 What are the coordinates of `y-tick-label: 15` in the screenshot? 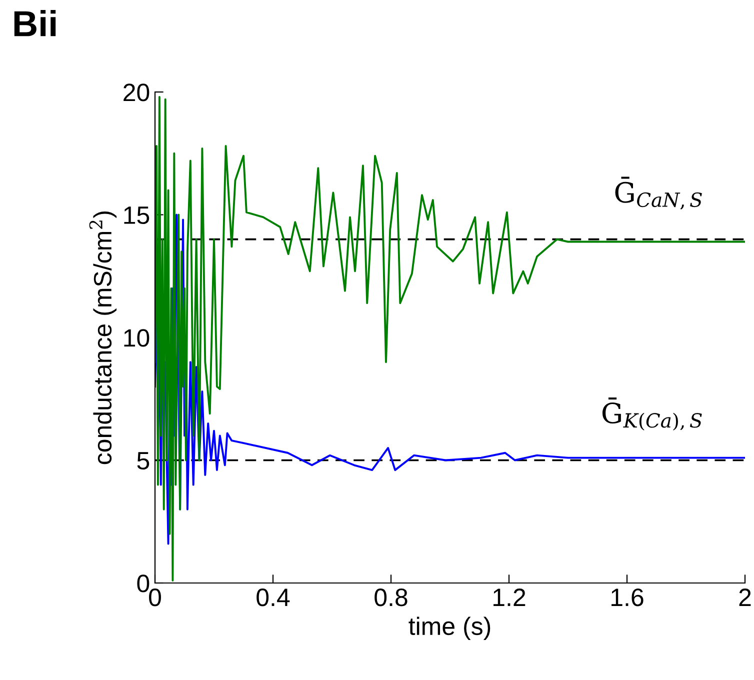 It's located at (137, 215).